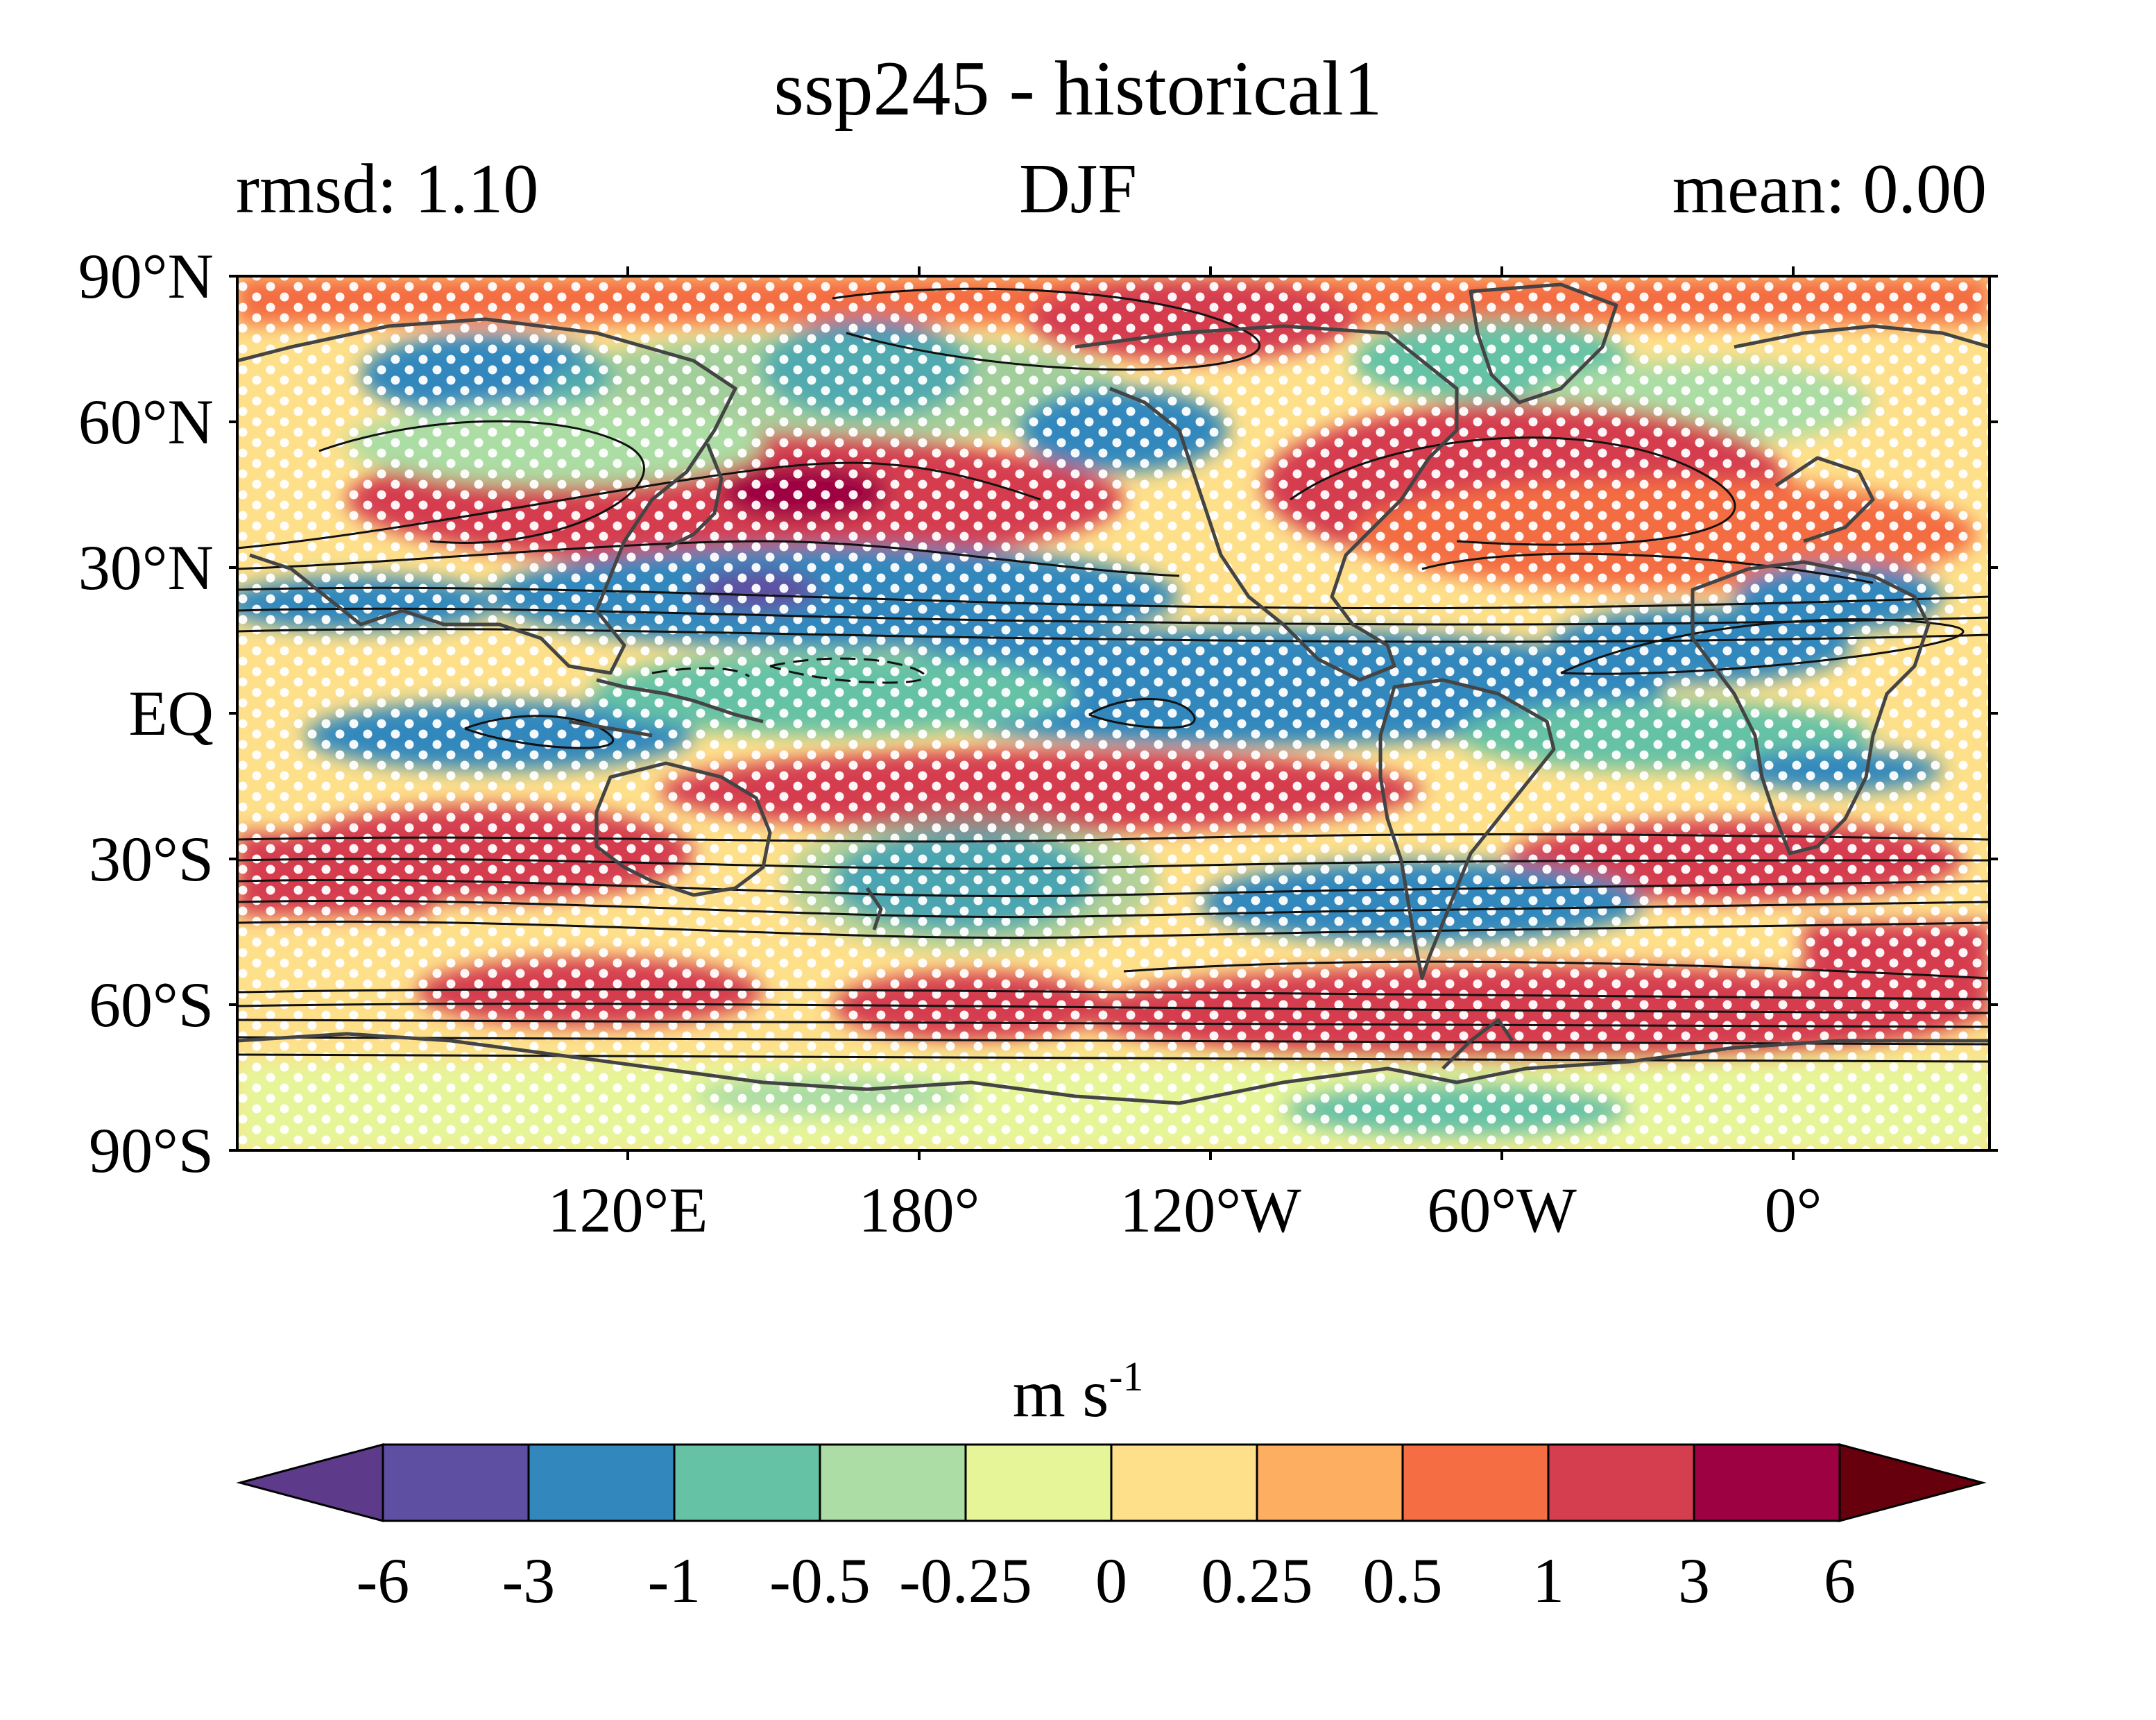 Image resolution: width=2156 pixels, height=1720 pixels. I want to click on units-base: m s, so click(1060, 1393).